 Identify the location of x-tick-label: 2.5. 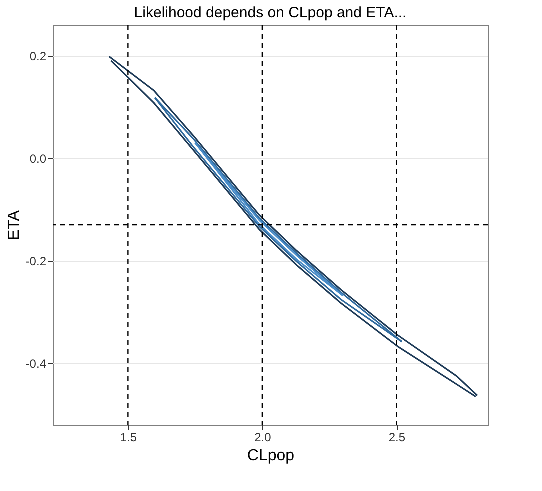
(397, 437).